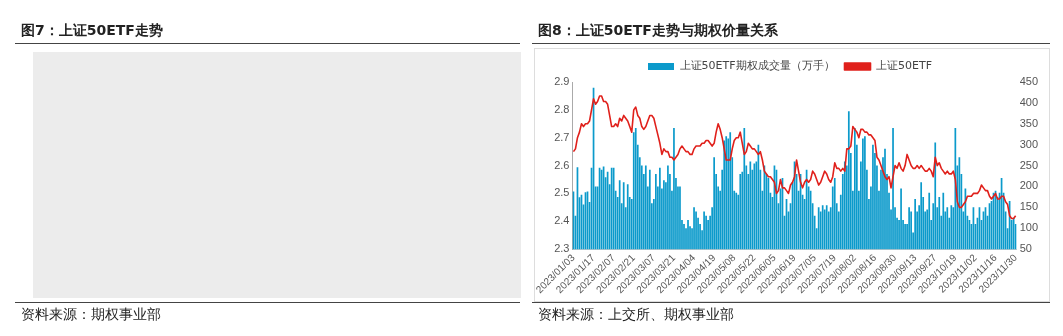 This screenshot has height=336, width=1063. Describe the element at coordinates (1029, 185) in the screenshot. I see `y2-tick-label: 200` at that location.